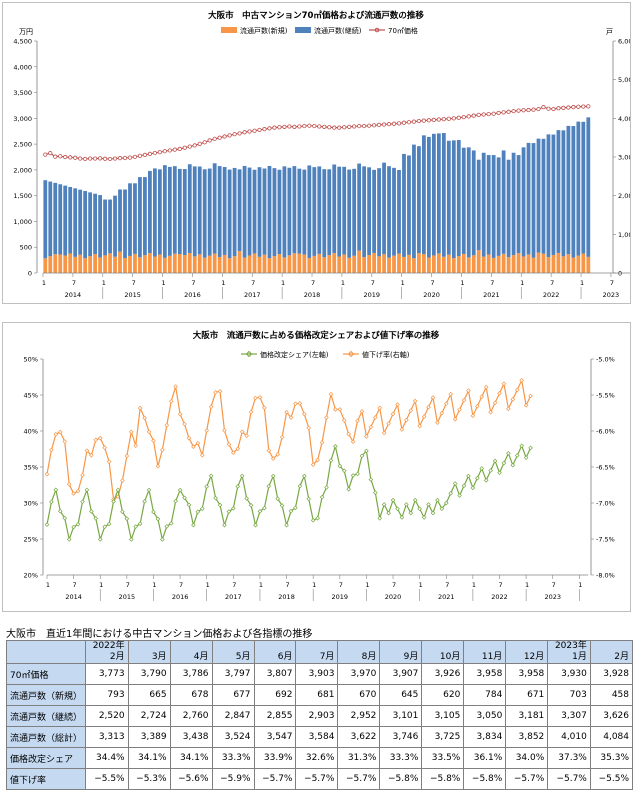  What do you see at coordinates (275, 695) in the screenshot?
I see `table-cell: 692` at bounding box center [275, 695].